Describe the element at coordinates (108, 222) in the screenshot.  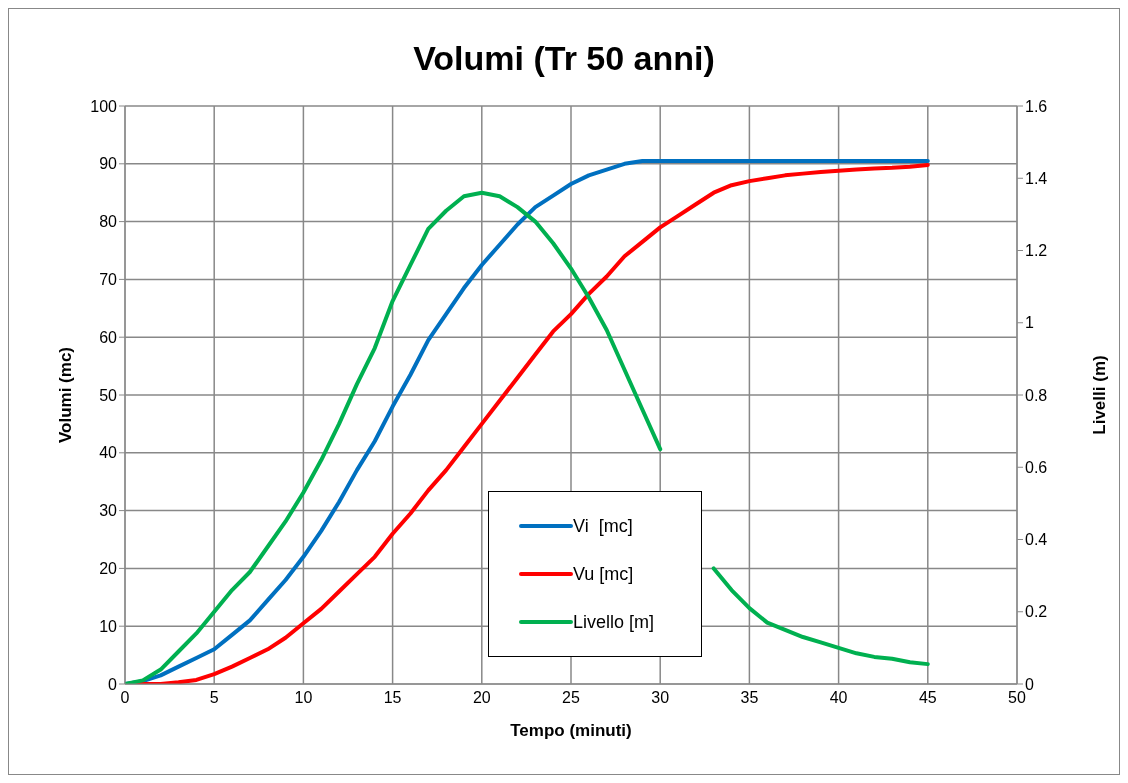
I see `y-tick-label: 80` at that location.